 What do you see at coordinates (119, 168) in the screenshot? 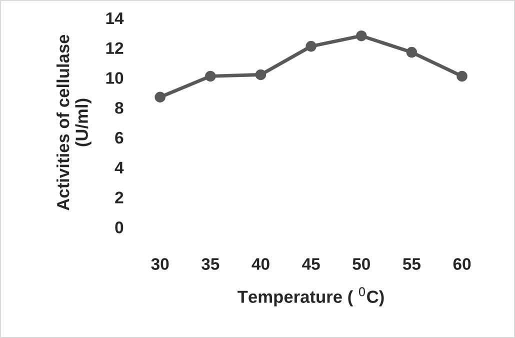
I see `y-tick-label: 4` at bounding box center [119, 168].